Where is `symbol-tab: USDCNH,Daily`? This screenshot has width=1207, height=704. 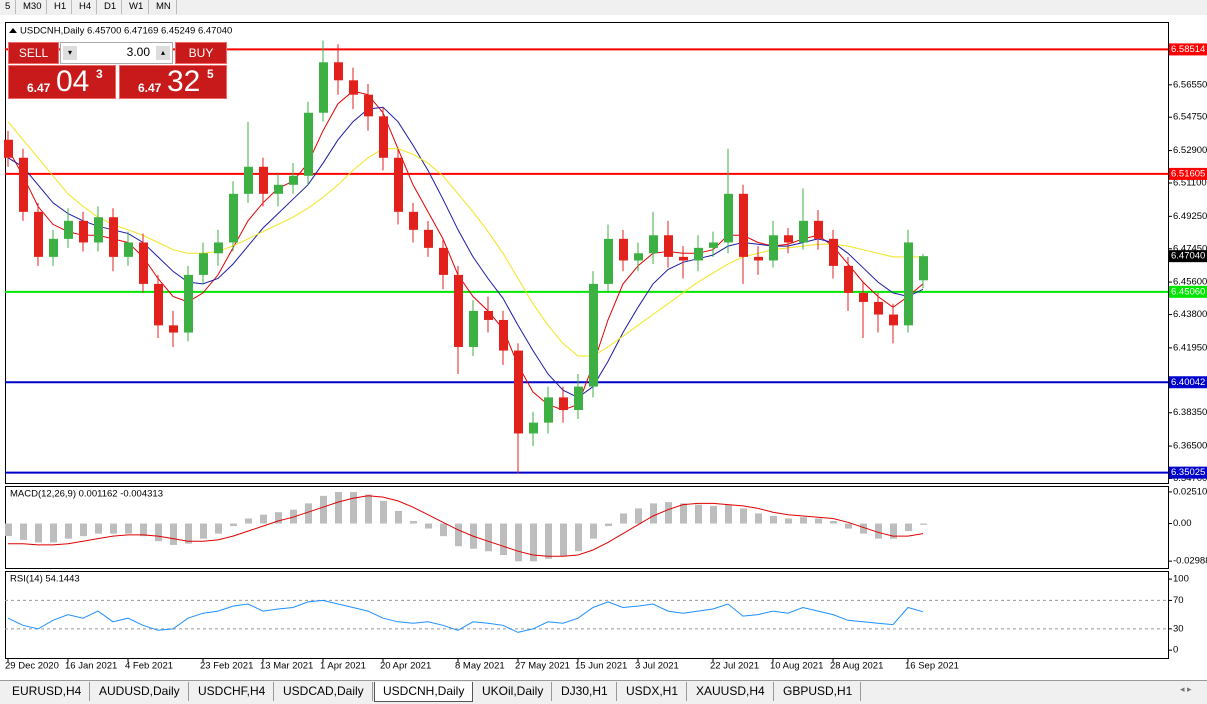 symbol-tab: USDCNH,Daily is located at coordinates (424, 692).